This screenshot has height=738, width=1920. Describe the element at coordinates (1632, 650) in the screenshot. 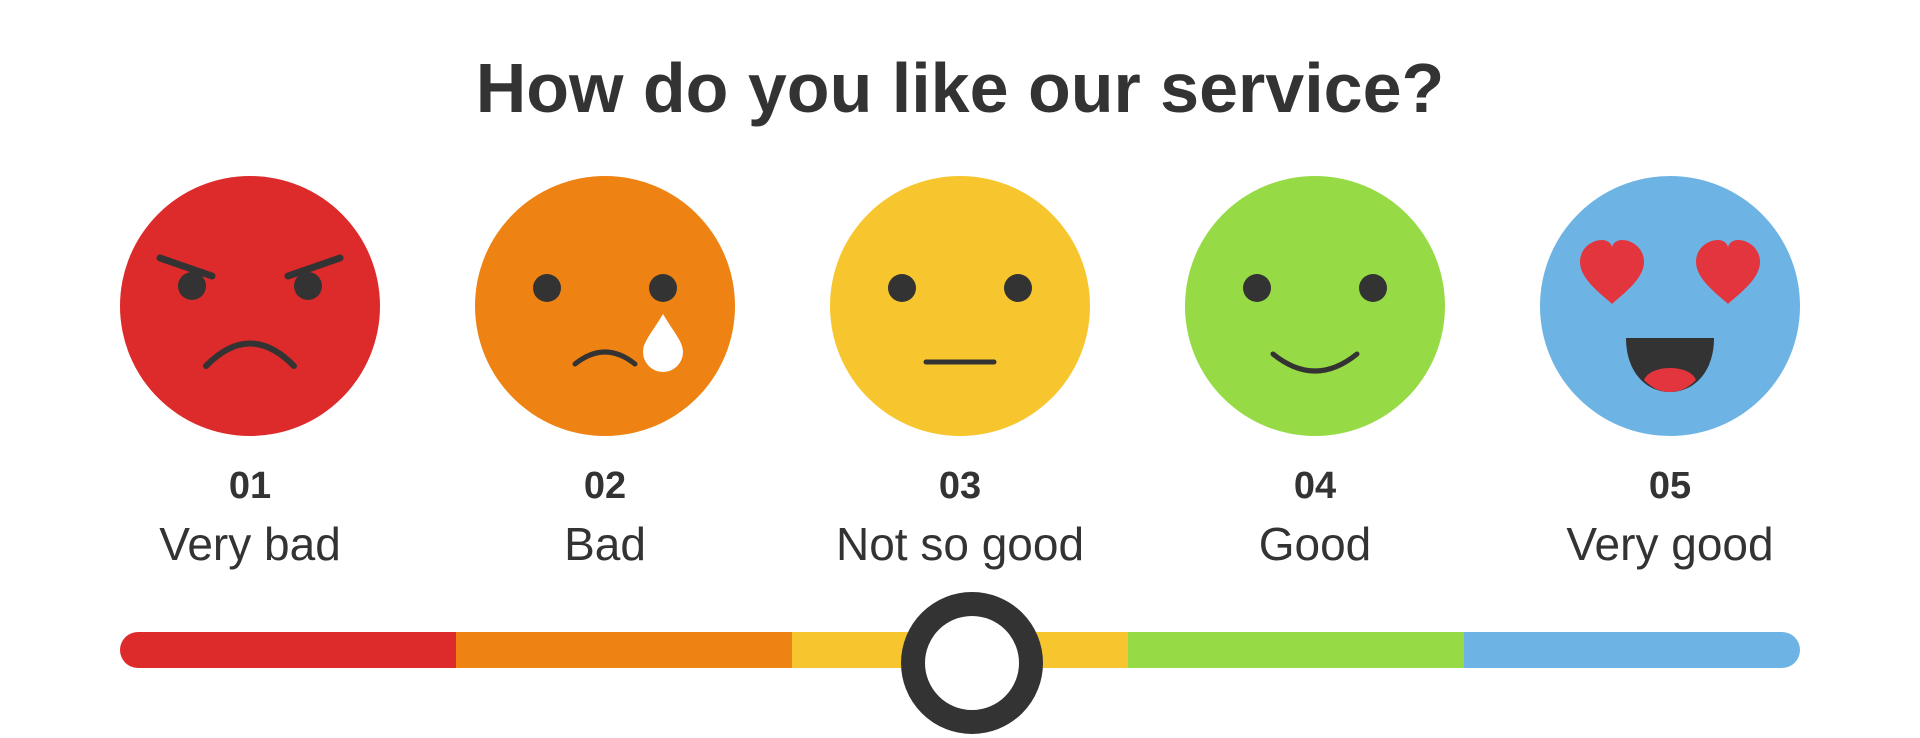

I see `scale-segment-very-good` at that location.